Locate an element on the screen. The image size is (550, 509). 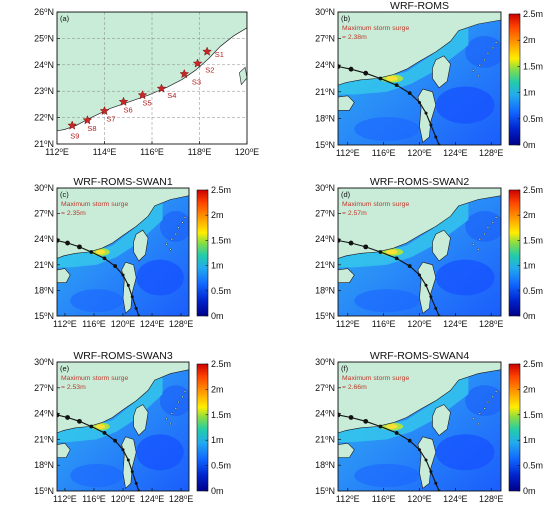
lat-tick-label: 21oN is located at coordinates (325, 439).